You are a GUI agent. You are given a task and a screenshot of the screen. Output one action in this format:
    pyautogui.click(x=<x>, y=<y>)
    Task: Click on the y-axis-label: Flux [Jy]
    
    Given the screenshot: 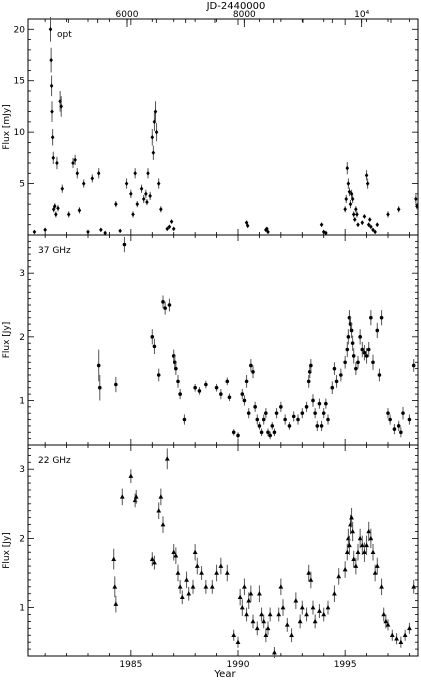 What is the action you would take?
    pyautogui.click(x=7, y=340)
    